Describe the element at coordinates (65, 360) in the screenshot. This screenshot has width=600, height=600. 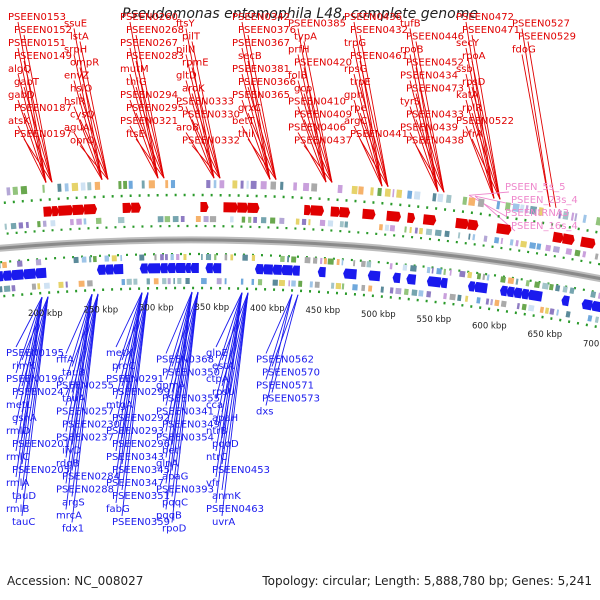
I see `reverse-gene-label: rffA` at that location.